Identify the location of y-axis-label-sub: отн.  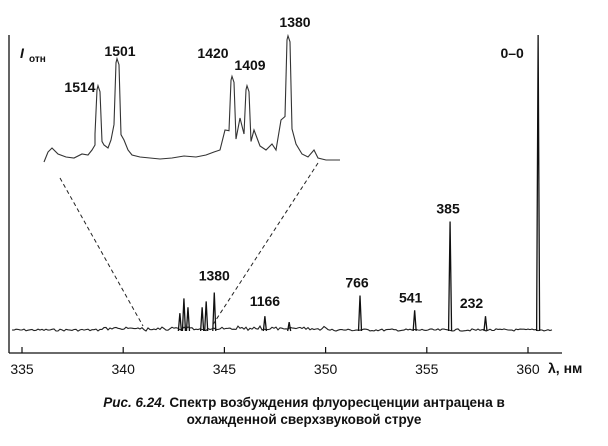
(37, 59).